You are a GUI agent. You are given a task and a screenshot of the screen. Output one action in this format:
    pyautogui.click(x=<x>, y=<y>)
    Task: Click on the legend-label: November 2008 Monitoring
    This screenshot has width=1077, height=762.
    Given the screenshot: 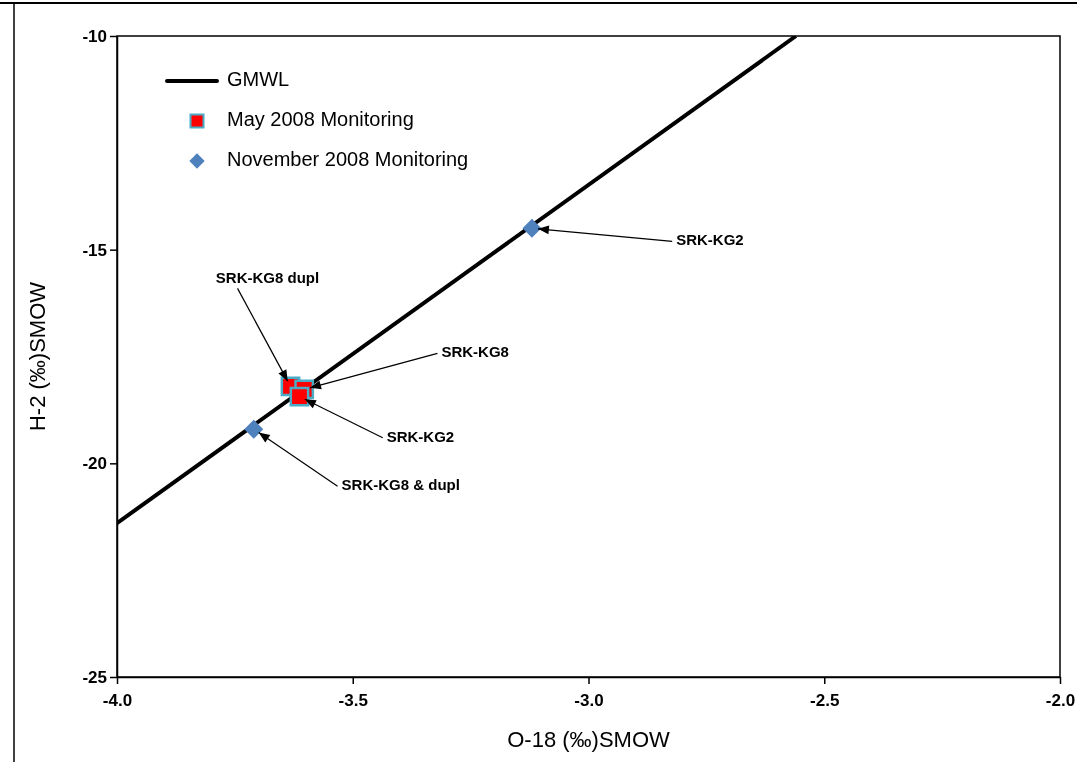 What is the action you would take?
    pyautogui.click(x=348, y=159)
    